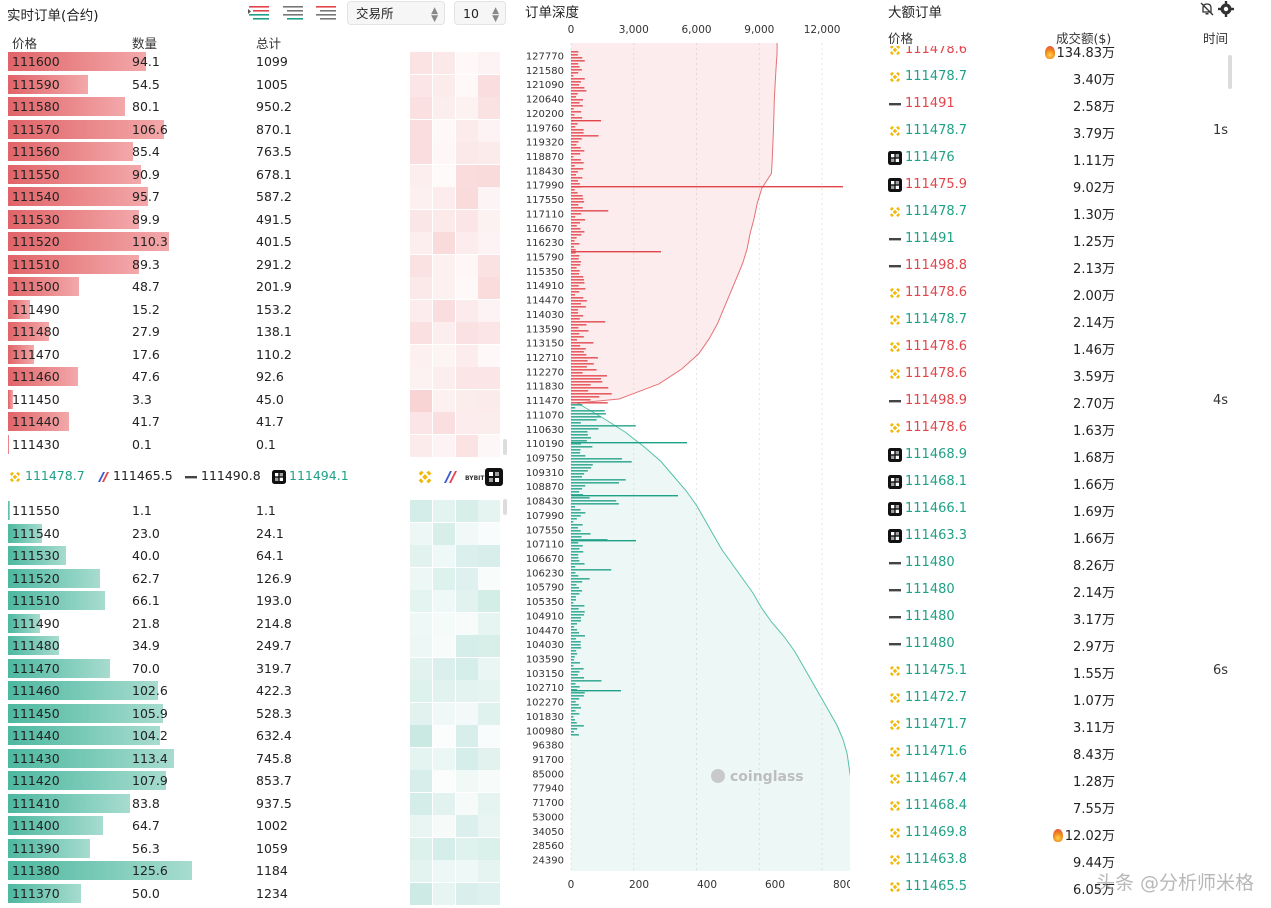  Describe the element at coordinates (73, 264) in the screenshot. I see `ask-volume-bar` at that location.